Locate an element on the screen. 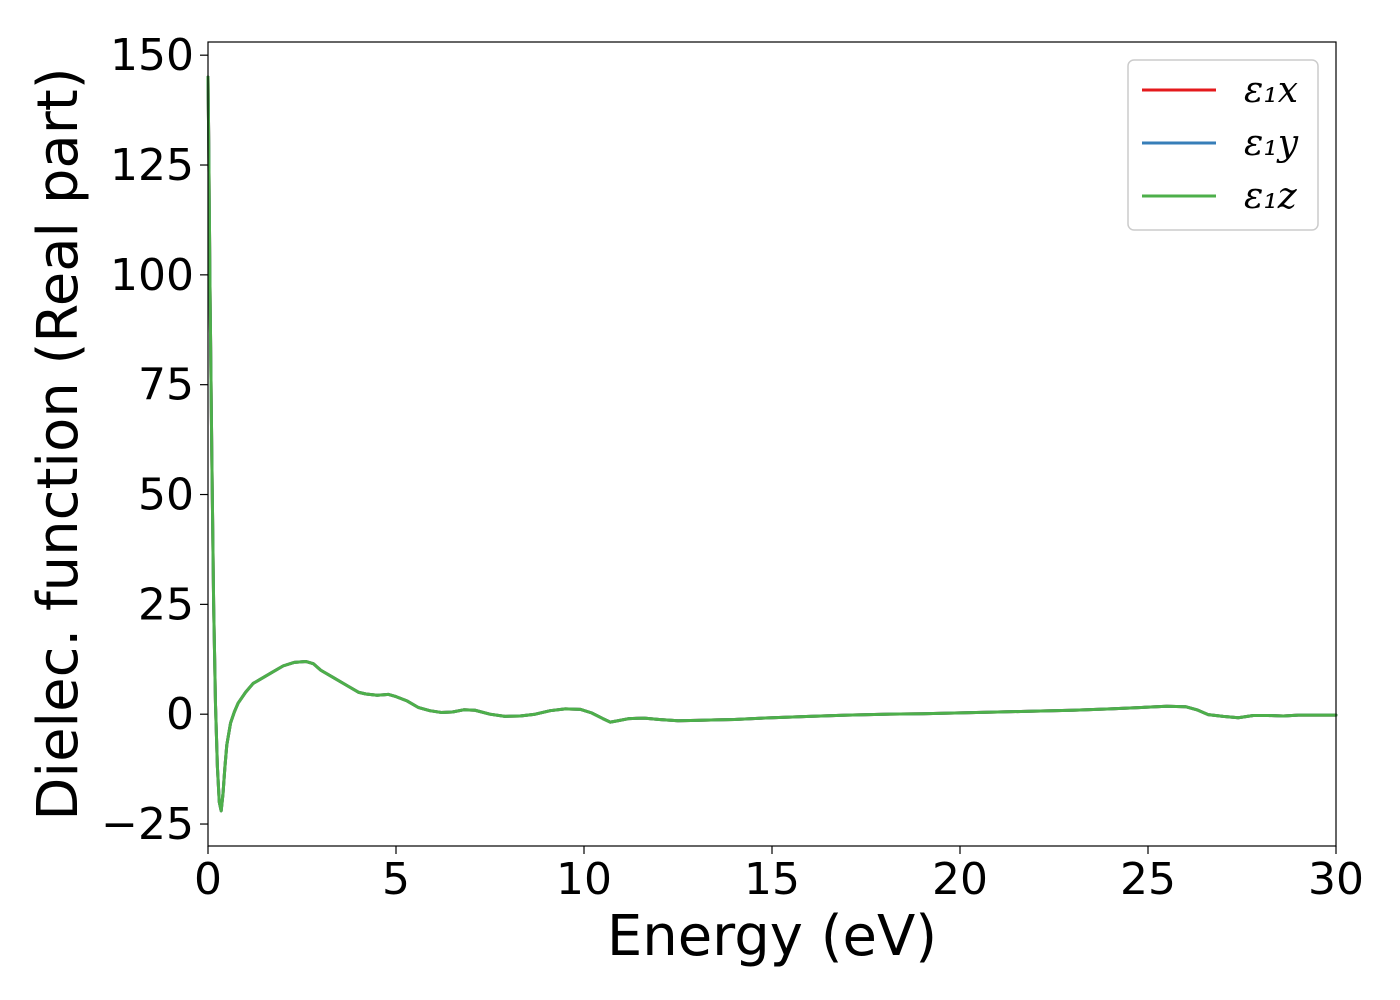 The height and width of the screenshot is (1000, 1400). y-tick-label: 0 is located at coordinates (180, 714).